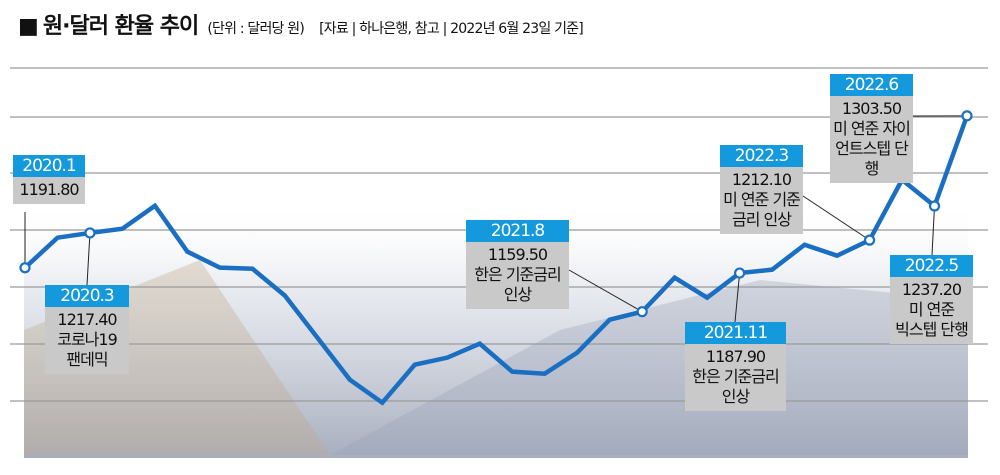 The height and width of the screenshot is (475, 1000). I want to click on title-source: [자료 | 하나은행, 참고 | 2022년 6월 23일 기준], so click(451, 29).